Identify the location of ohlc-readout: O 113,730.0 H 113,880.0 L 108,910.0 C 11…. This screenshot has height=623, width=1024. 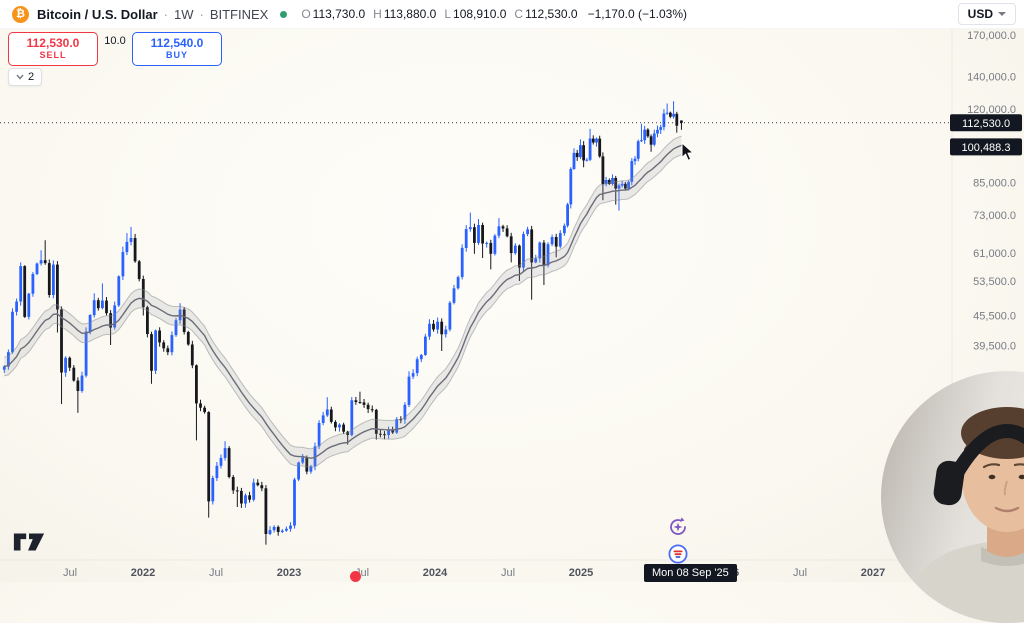
(494, 14).